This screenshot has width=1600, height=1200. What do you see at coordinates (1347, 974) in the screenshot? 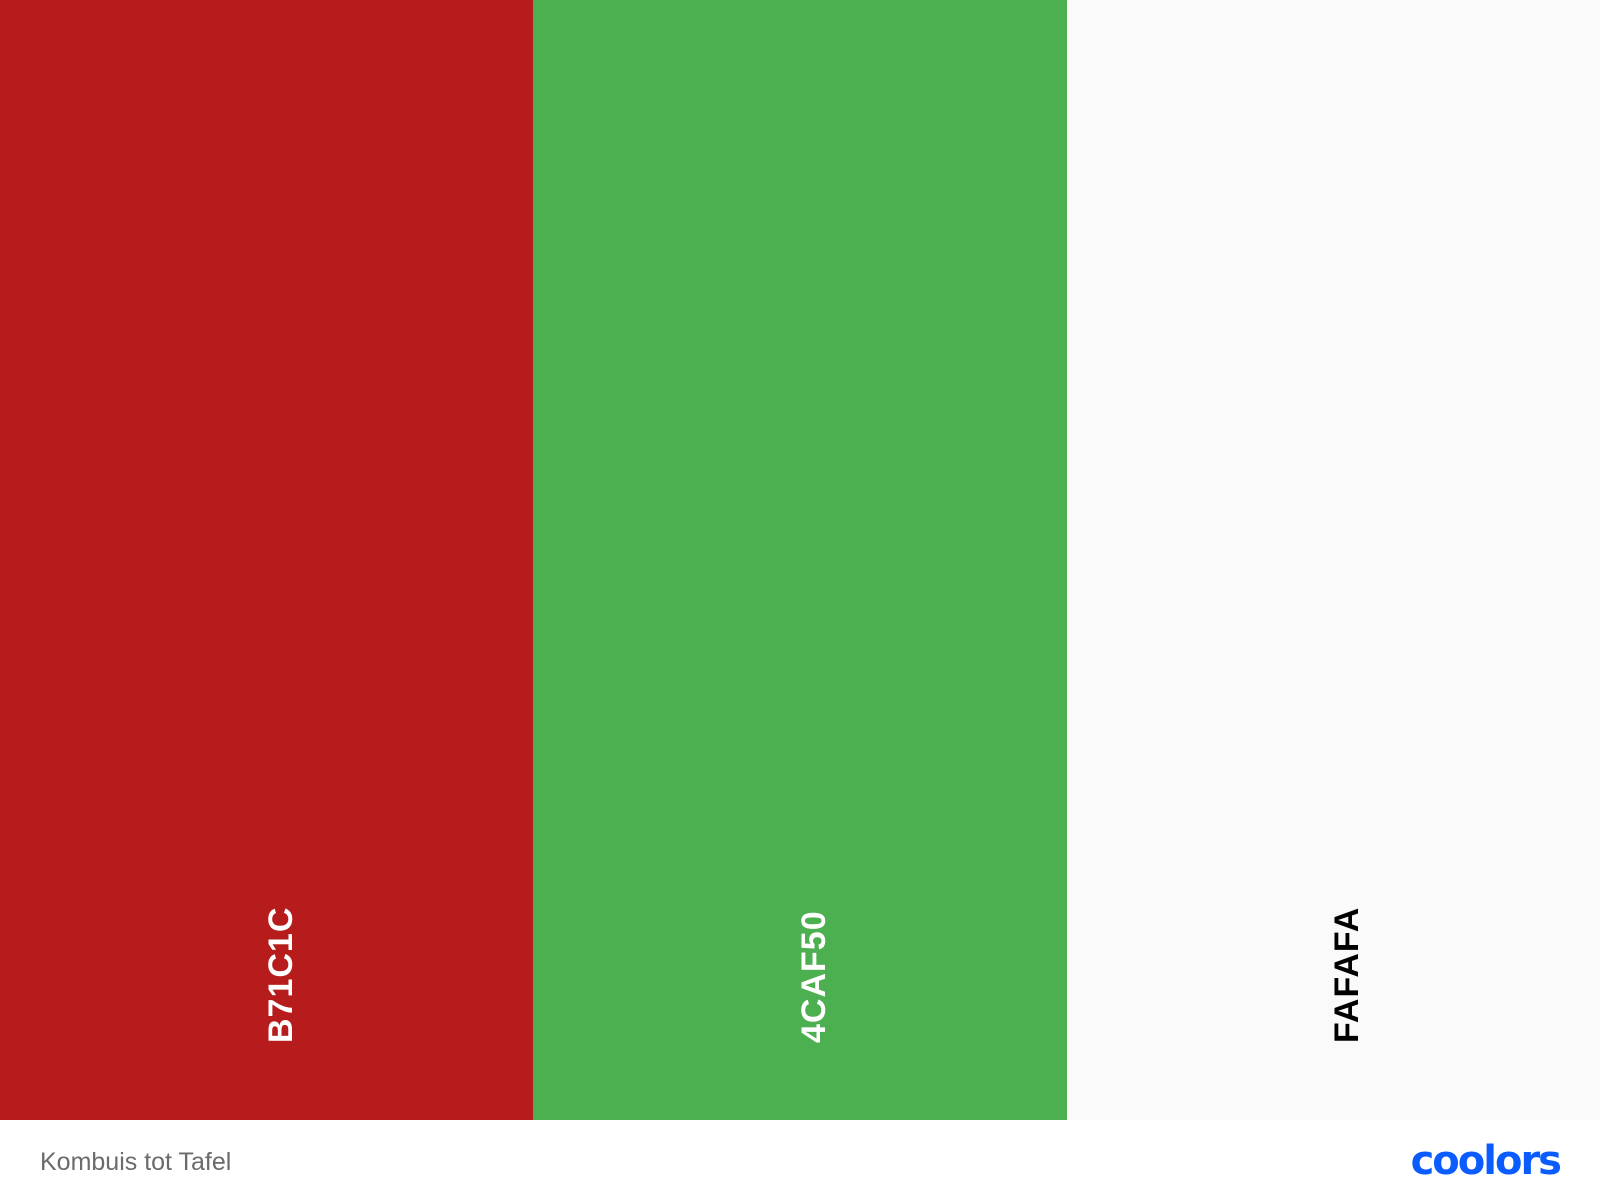
I see `swatch-hex-label: FAFAFA` at bounding box center [1347, 974].